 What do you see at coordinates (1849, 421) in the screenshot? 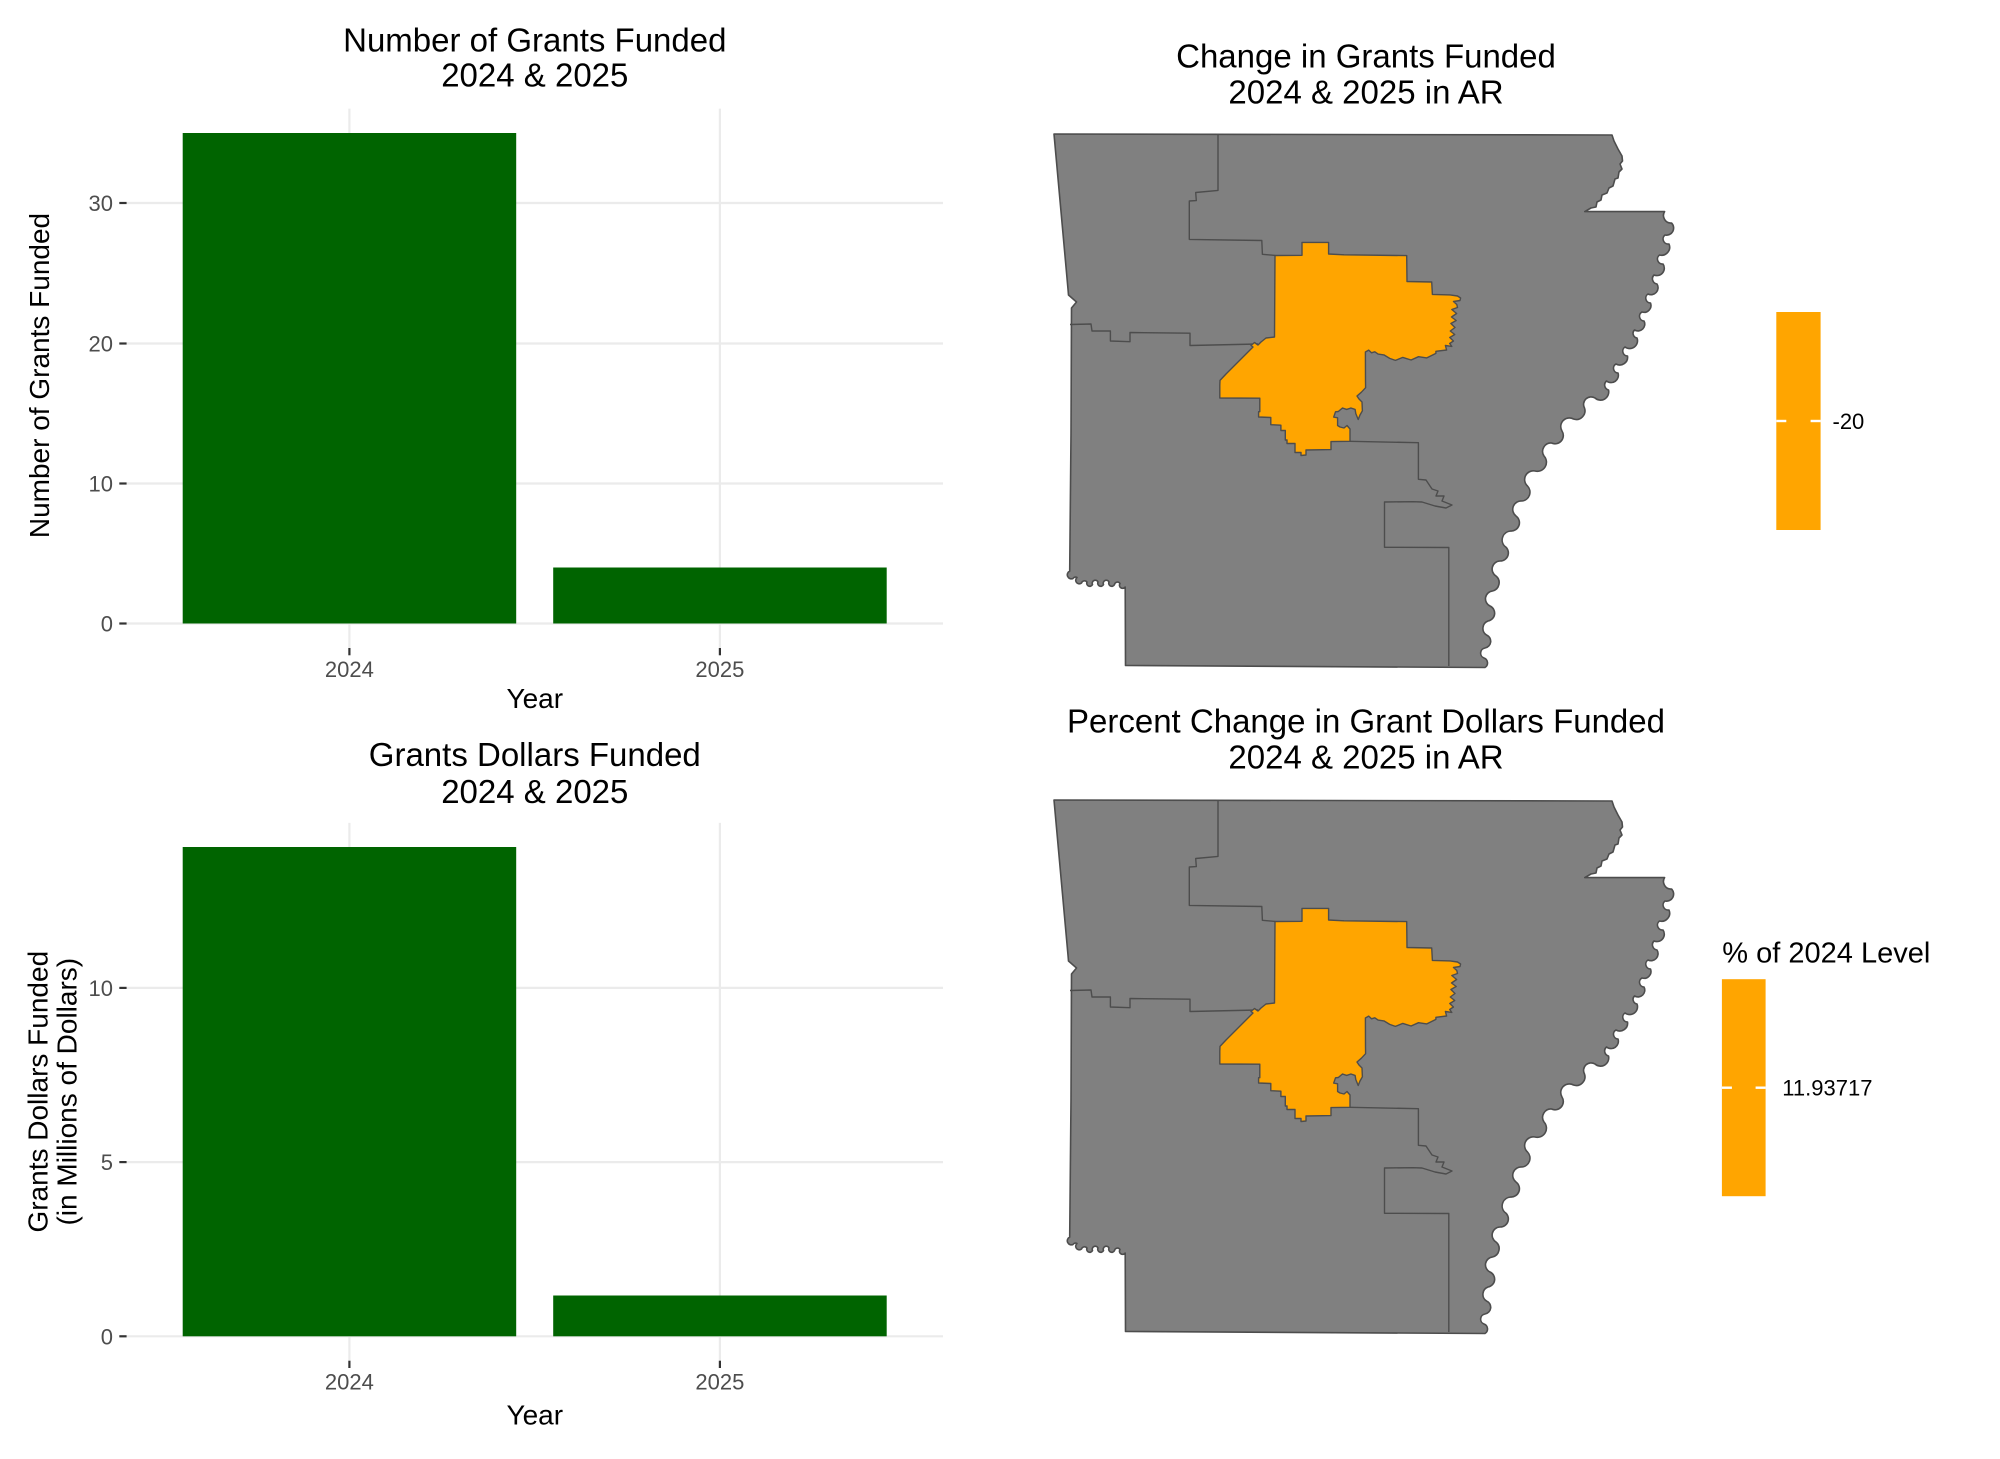
I see `svg-text: -20` at bounding box center [1849, 421].